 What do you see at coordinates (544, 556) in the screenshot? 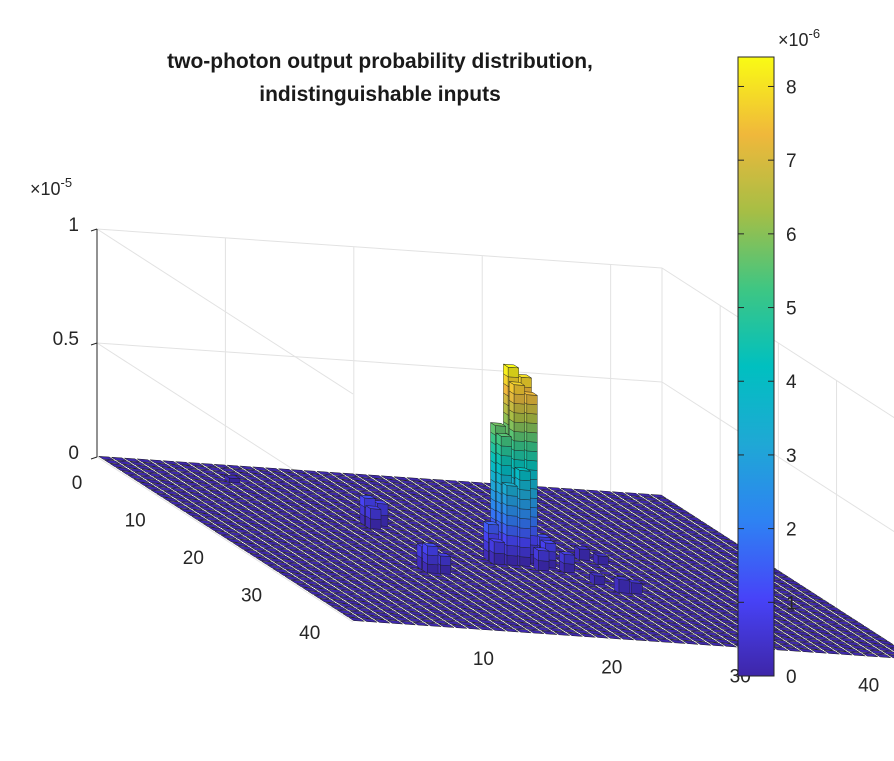
I see `bar-face` at bounding box center [544, 556].